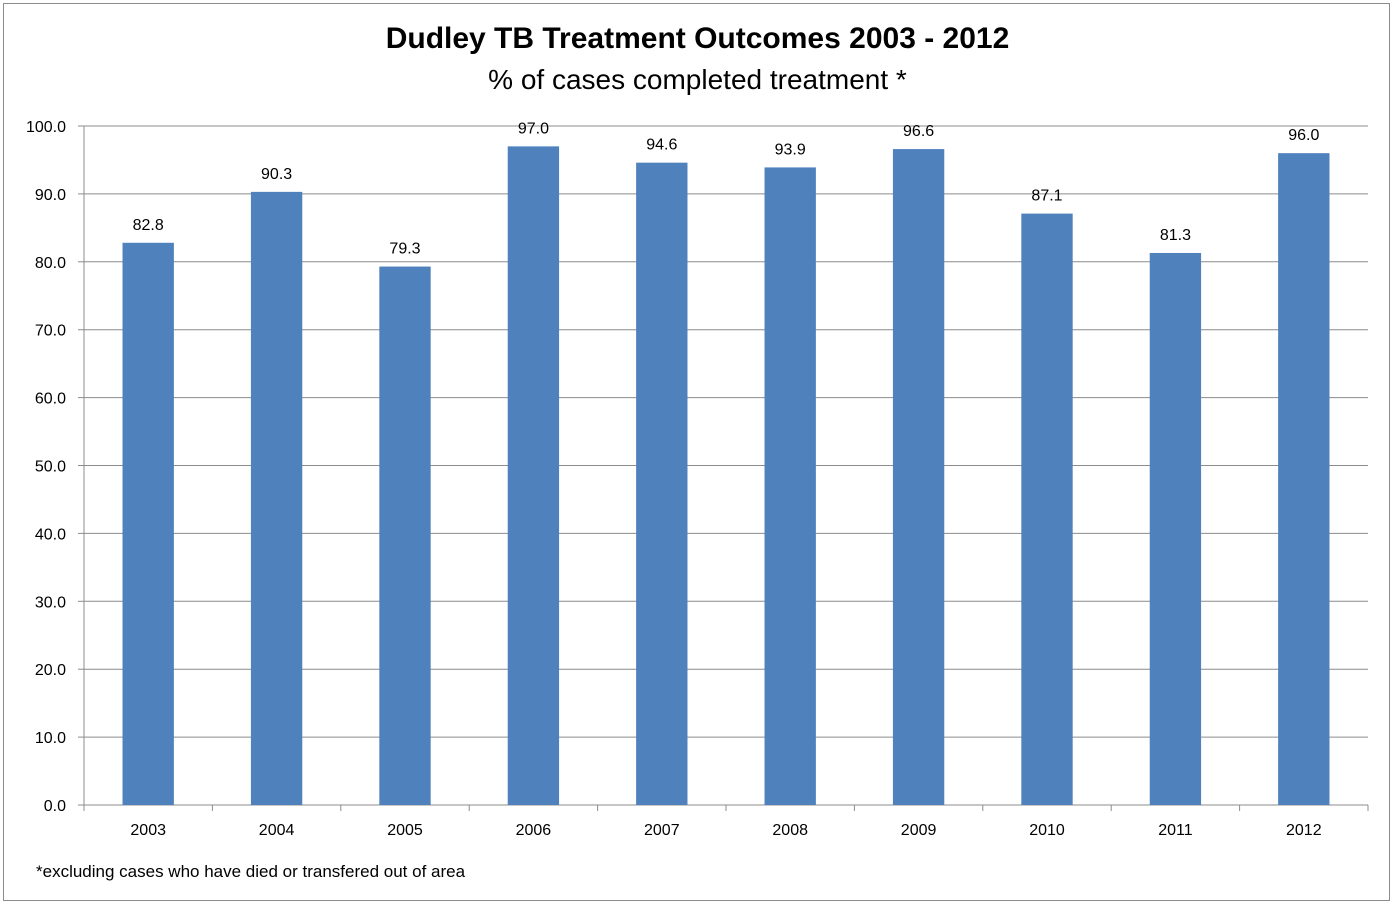  What do you see at coordinates (1175, 830) in the screenshot?
I see `x-tick-label: 2011` at bounding box center [1175, 830].